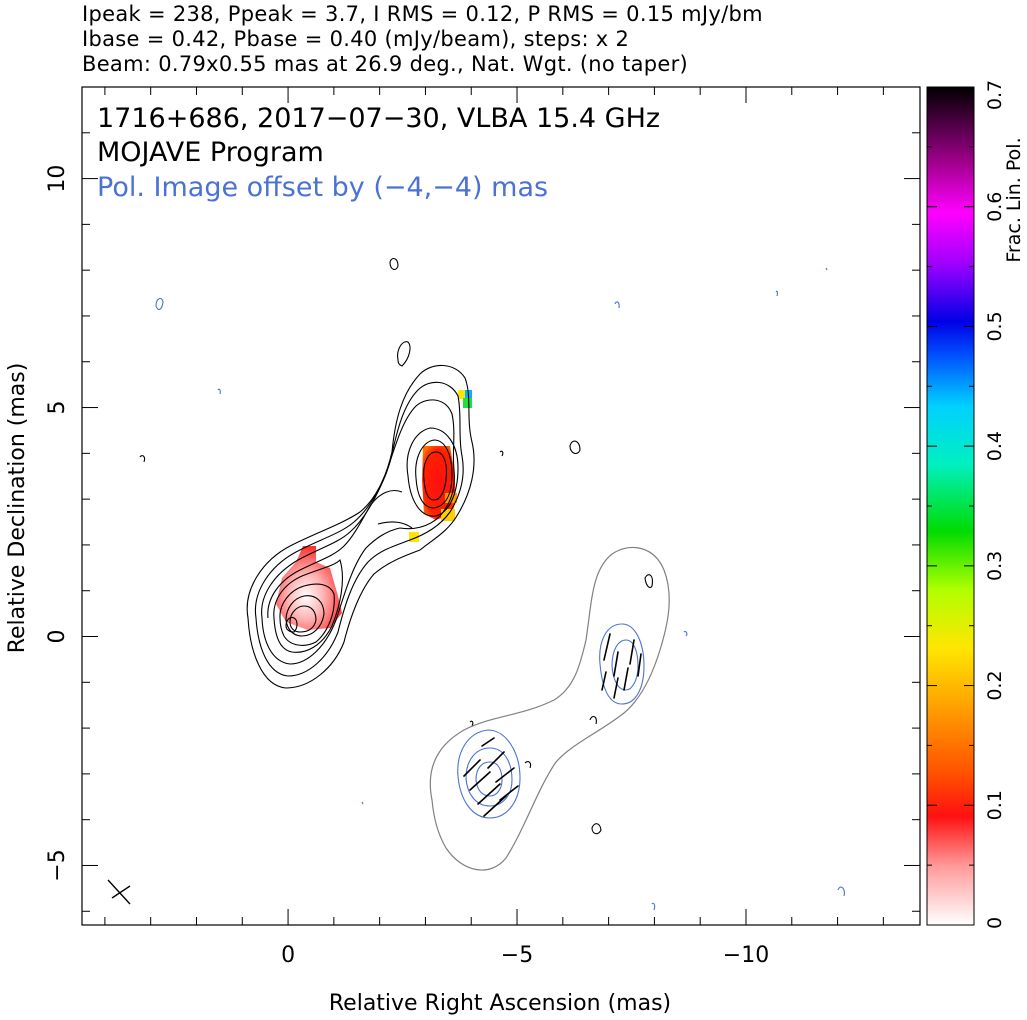  I want to click on colorbar-tick-label: 0.5, so click(995, 326).